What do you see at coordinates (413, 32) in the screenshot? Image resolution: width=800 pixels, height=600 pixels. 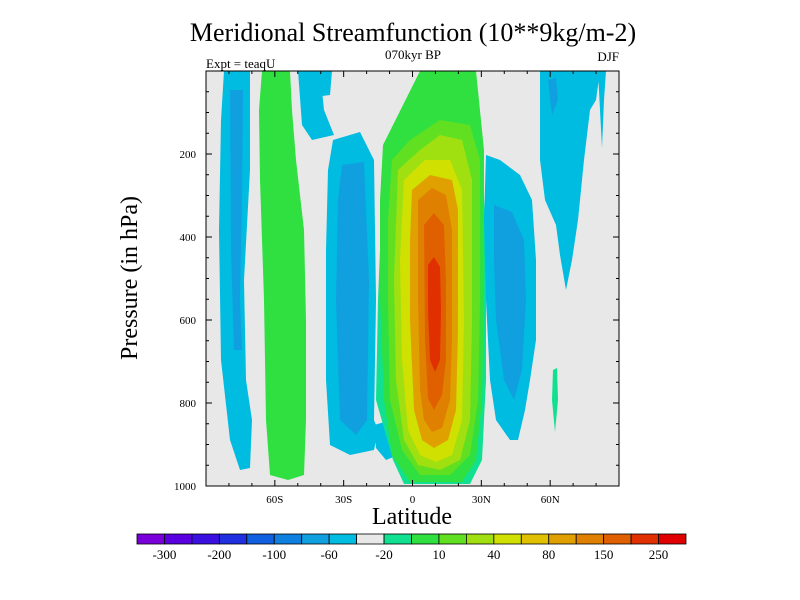 I see `chart-title: Meridional Streamfunction (10**9kg/m-2)` at bounding box center [413, 32].